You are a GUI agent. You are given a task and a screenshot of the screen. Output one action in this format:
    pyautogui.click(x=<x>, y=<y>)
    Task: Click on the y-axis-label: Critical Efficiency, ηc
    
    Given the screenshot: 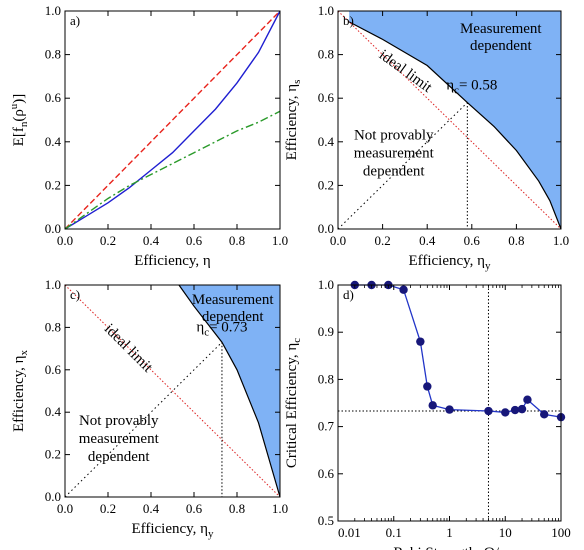 What is the action you would take?
    pyautogui.click(x=293, y=403)
    